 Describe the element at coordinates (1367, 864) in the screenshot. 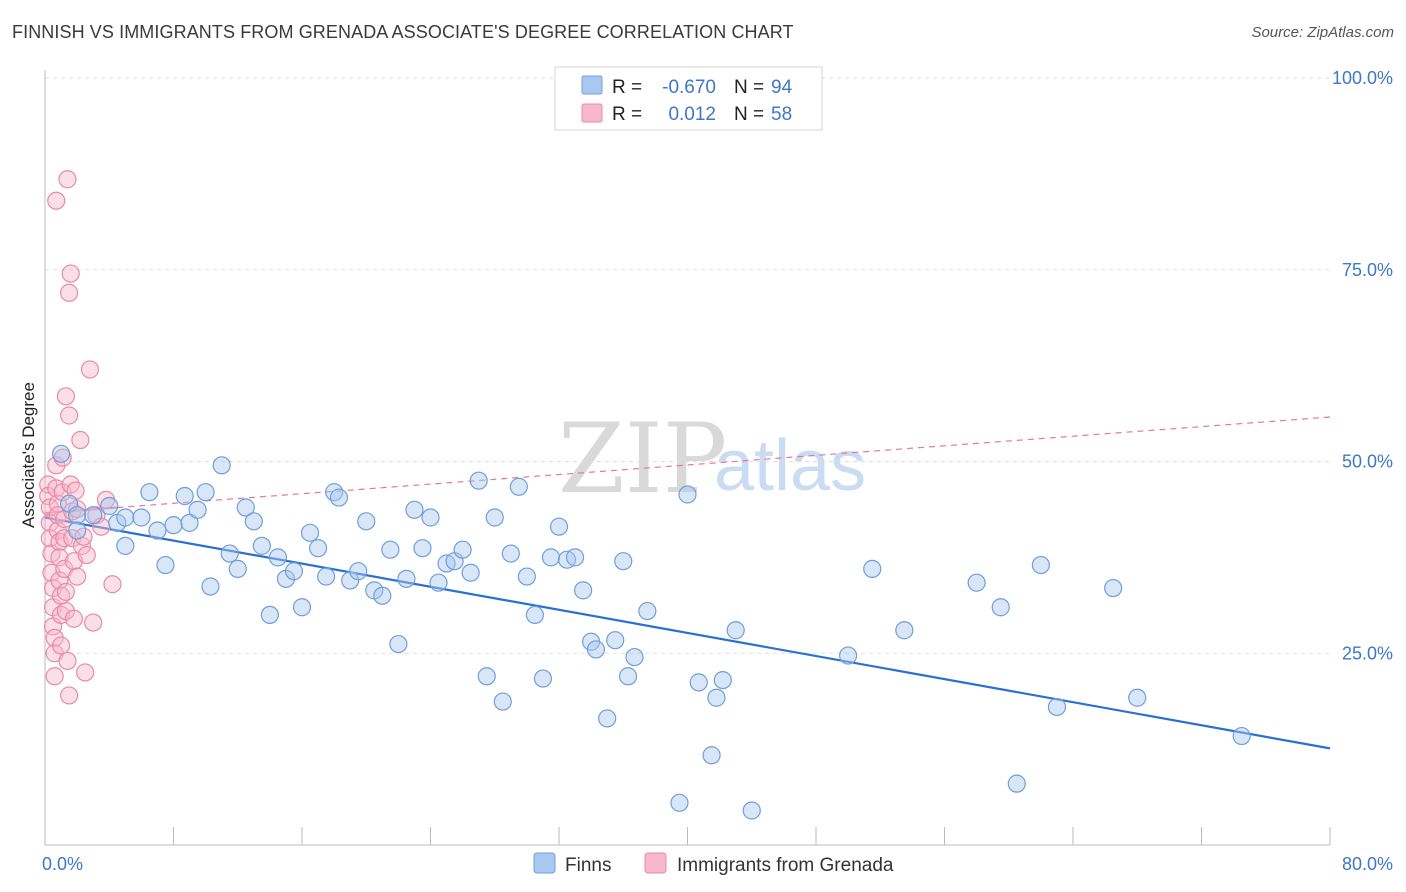

I see `x-tick-label: 80.0%` at that location.